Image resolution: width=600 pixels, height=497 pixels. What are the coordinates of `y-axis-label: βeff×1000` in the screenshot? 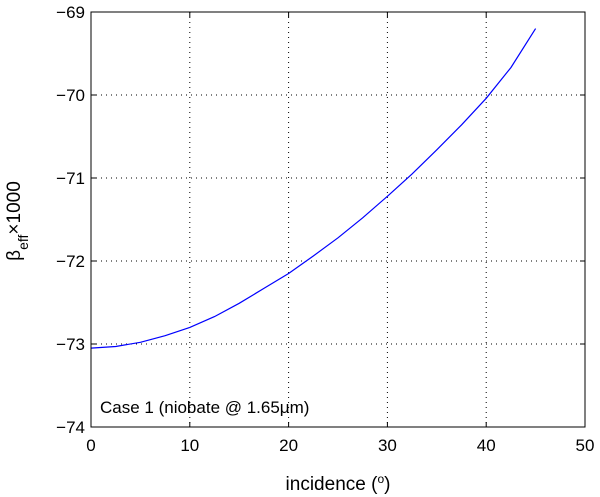 It's located at (17, 221).